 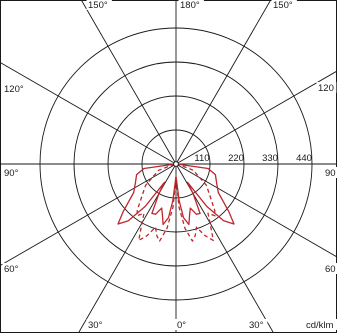 I want to click on radial-tick-label-220: 220, so click(x=236, y=158).